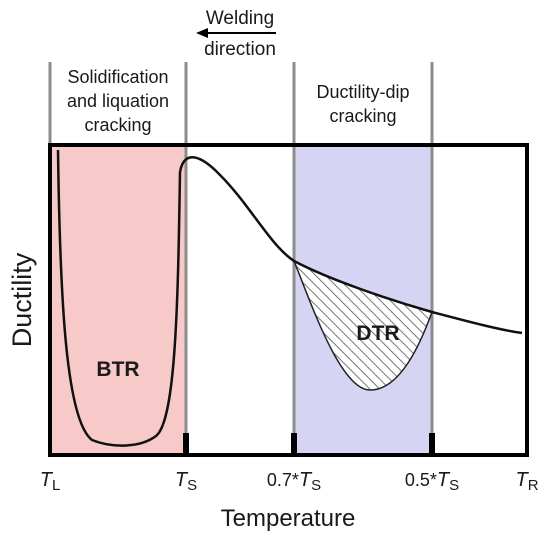 The width and height of the screenshot is (550, 542). I want to click on welding-label-line2: direction, so click(240, 49).